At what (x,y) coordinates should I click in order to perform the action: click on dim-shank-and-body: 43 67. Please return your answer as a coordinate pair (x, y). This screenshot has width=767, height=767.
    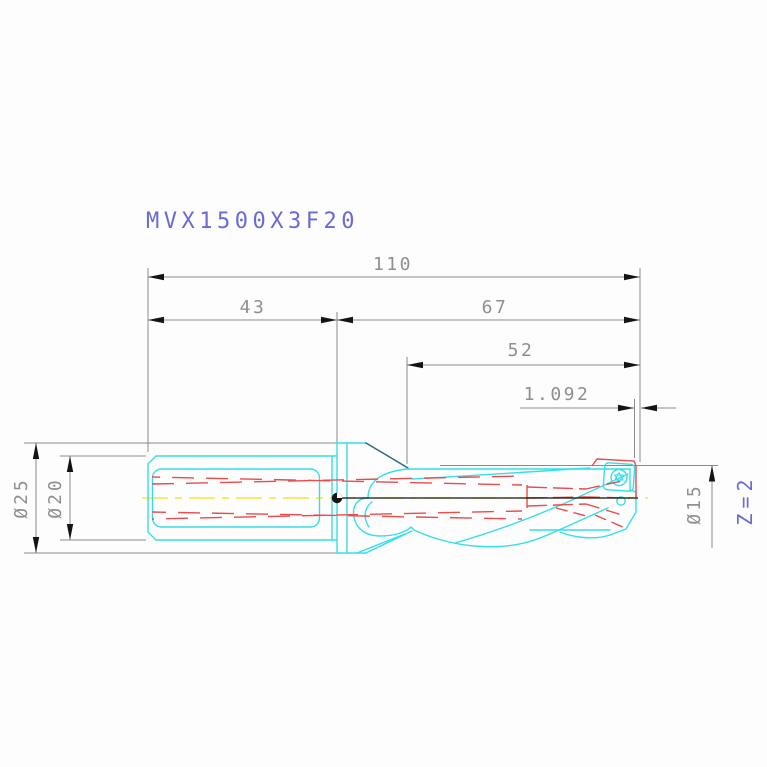
    Looking at the image, I should click on (394, 310).